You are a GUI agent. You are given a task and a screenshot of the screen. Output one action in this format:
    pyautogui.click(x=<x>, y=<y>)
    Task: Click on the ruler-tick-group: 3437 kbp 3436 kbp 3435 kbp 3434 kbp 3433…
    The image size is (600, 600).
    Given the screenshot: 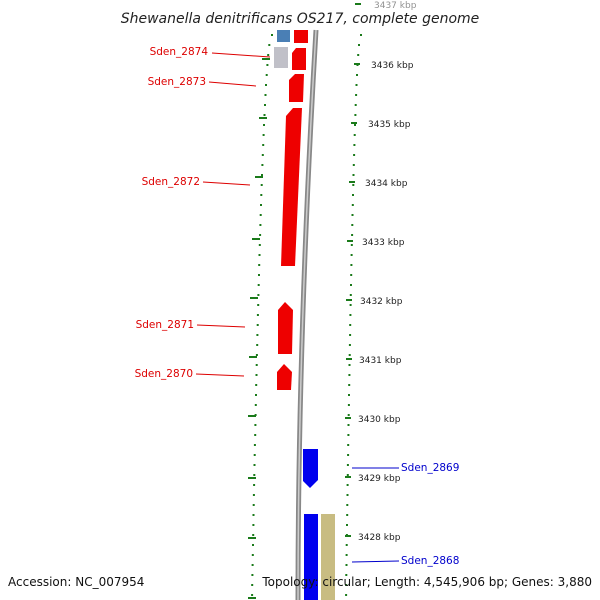 What is the action you would take?
    pyautogui.click(x=381, y=272)
    